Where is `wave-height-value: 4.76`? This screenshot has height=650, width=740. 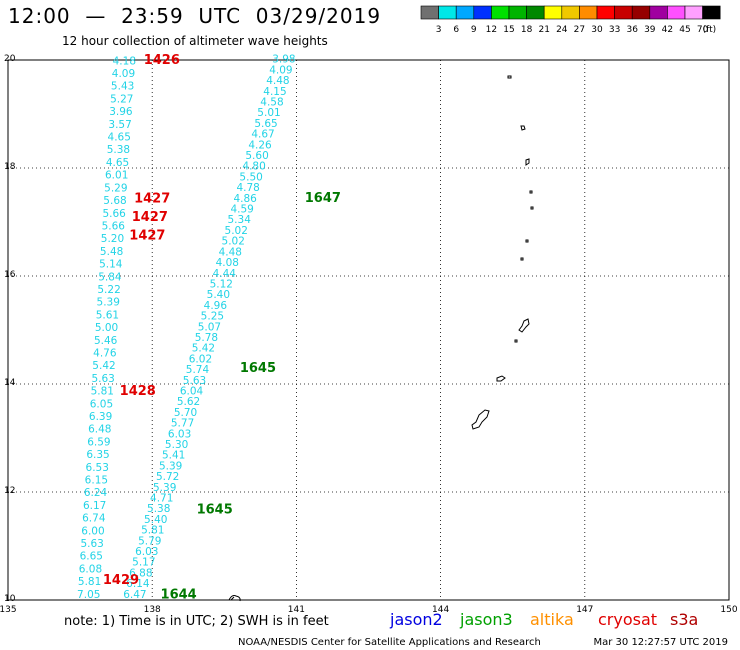 wave-height-value: 4.76 is located at coordinates (105, 353).